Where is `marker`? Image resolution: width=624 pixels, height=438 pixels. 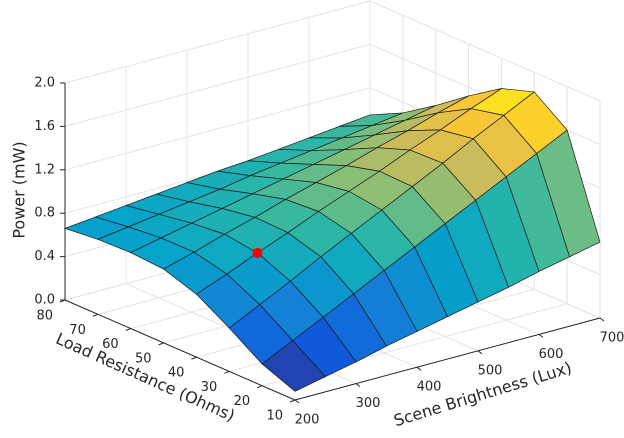
marker is located at coordinates (257, 252).